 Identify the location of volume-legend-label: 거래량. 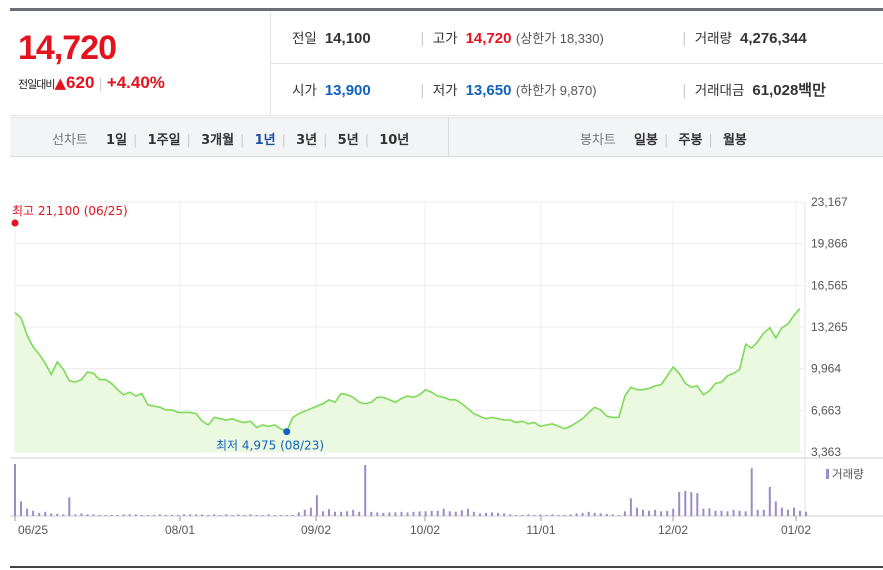
(848, 474).